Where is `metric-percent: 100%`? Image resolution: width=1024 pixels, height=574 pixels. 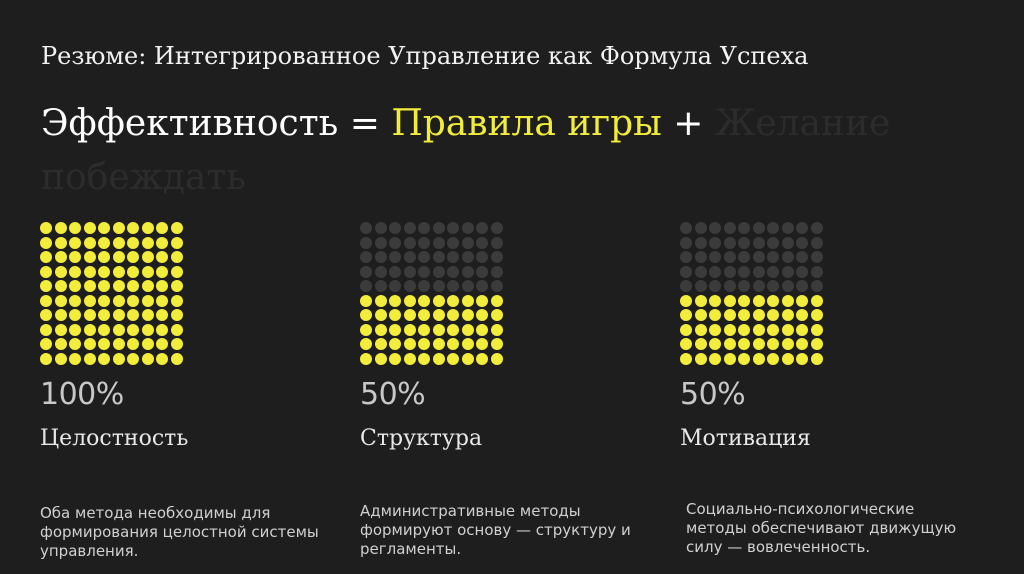 metric-percent: 100% is located at coordinates (82, 394).